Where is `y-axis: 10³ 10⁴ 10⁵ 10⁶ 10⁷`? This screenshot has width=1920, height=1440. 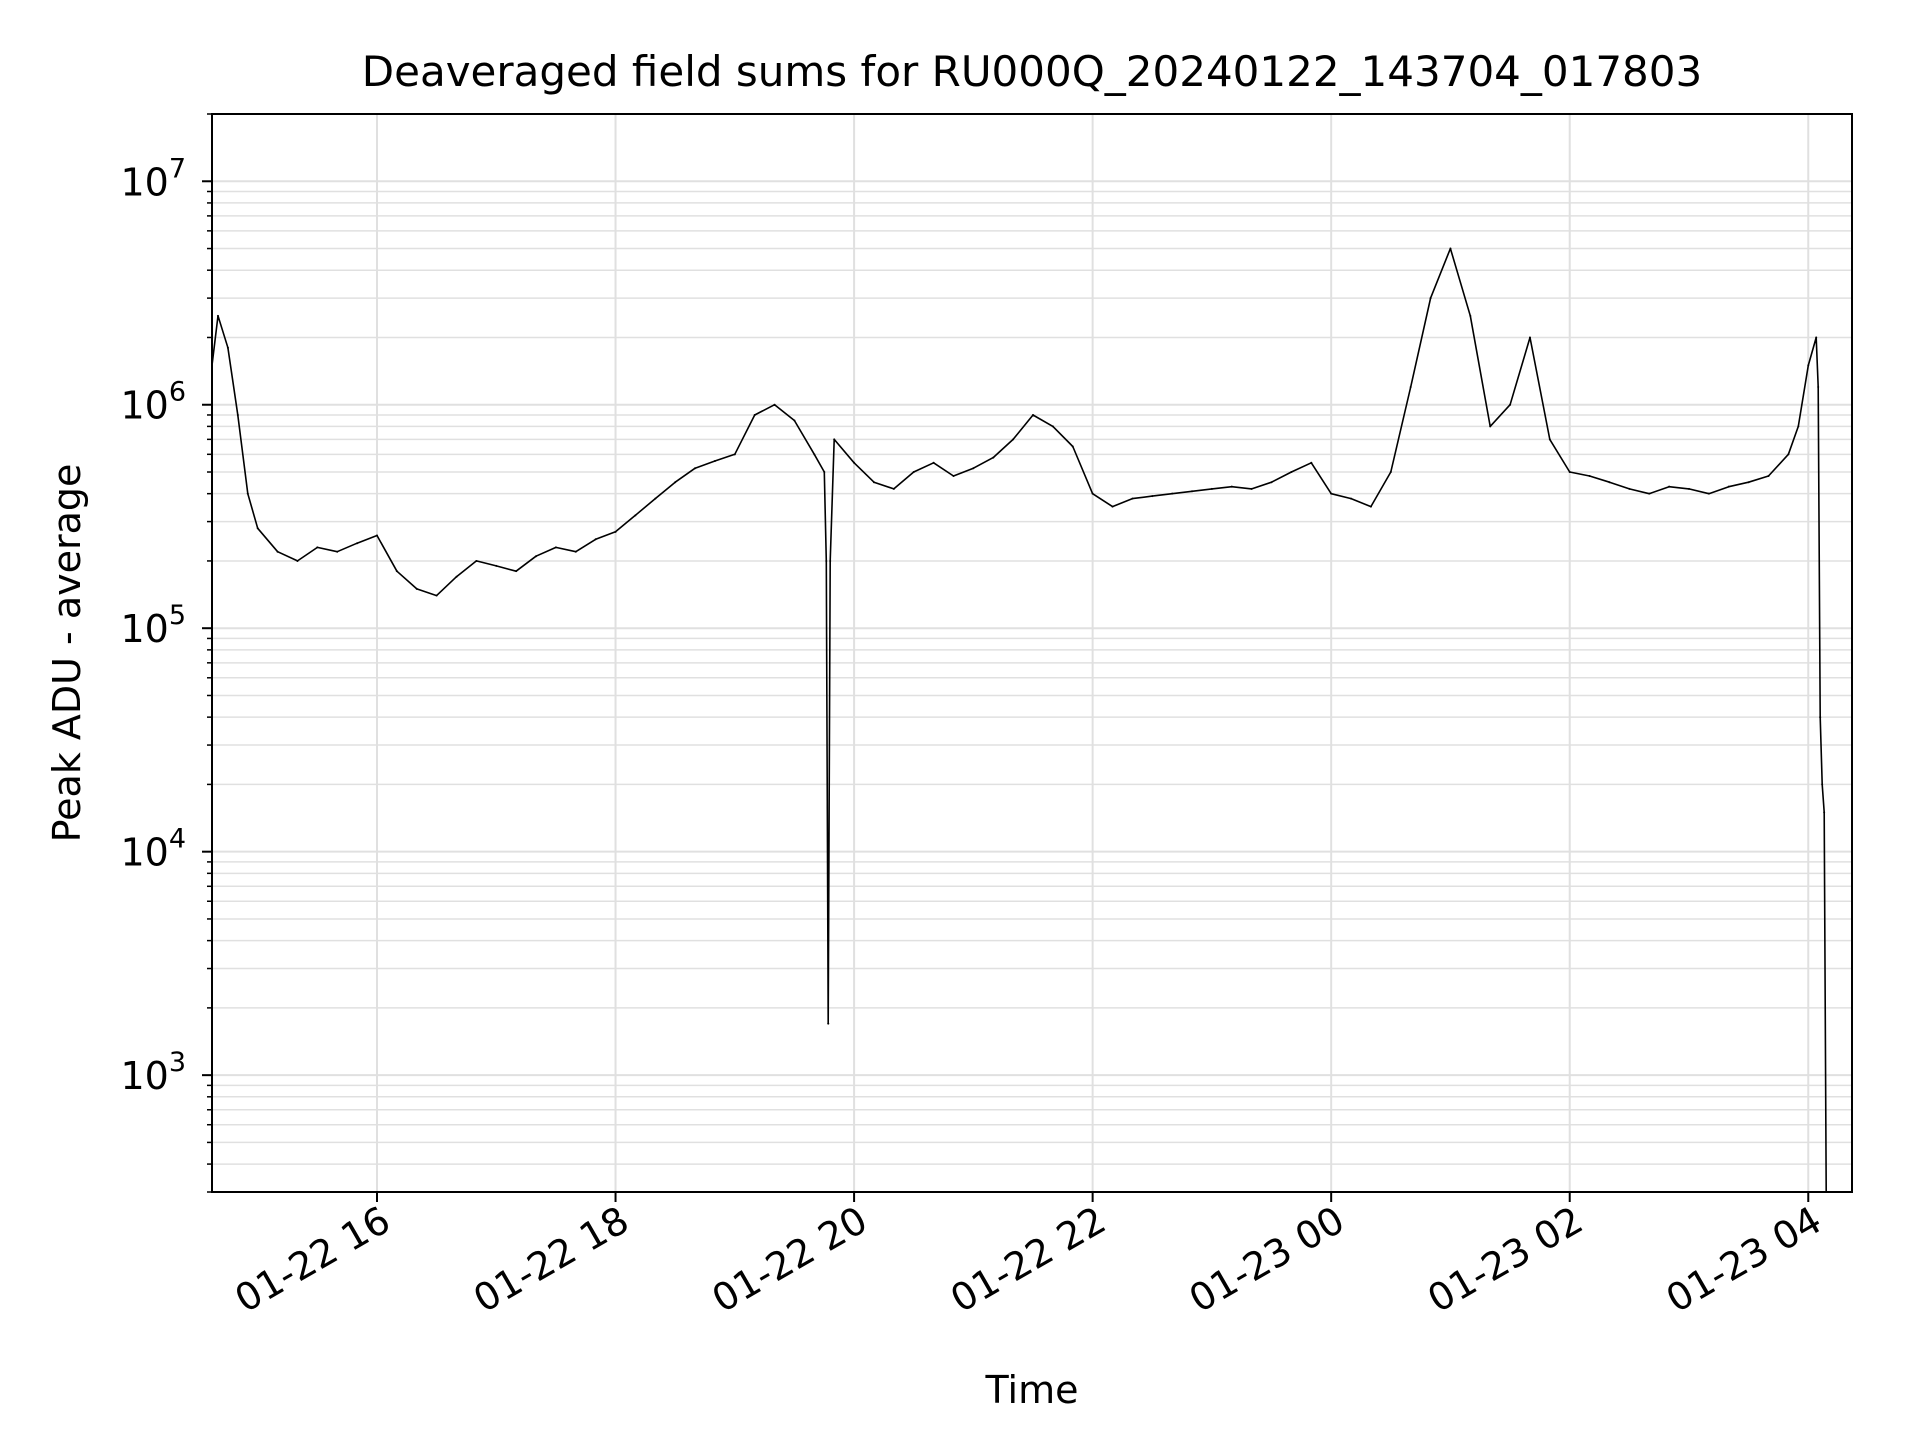 y-axis: 10³ 10⁴ 10⁵ 10⁶ 10⁷ is located at coordinates (166, 653).